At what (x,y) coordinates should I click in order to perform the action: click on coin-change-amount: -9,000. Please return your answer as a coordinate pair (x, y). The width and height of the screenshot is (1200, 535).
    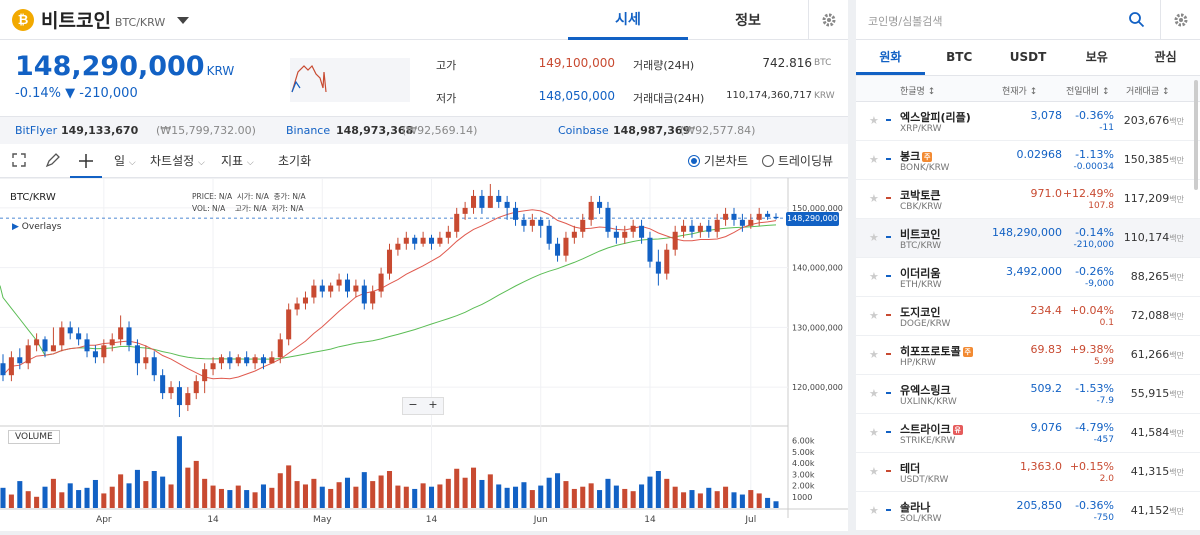
    Looking at the image, I should click on (1099, 284).